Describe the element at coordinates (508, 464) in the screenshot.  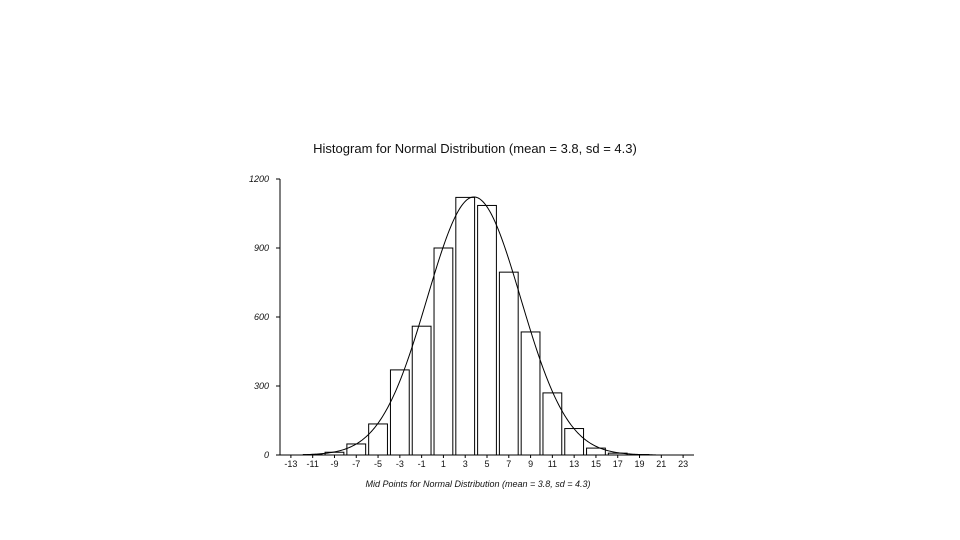
I see `x-tick-label: 7` at that location.